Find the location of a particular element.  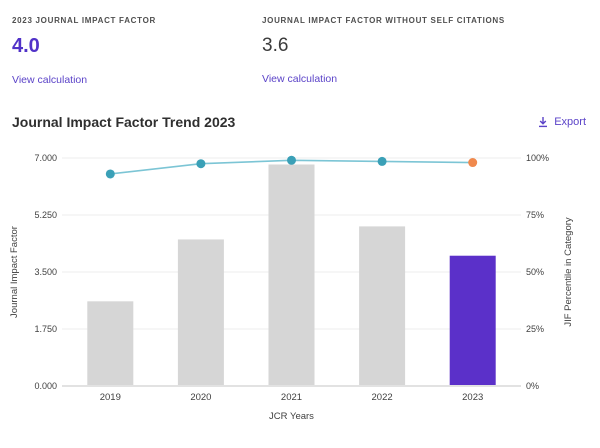

download-icon is located at coordinates (543, 122).